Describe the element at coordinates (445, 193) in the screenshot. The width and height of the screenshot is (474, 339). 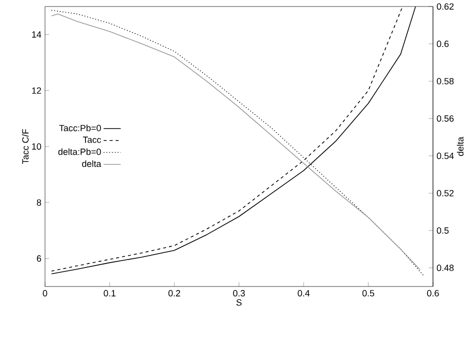
I see `y2-tick-label: 0.52` at that location.